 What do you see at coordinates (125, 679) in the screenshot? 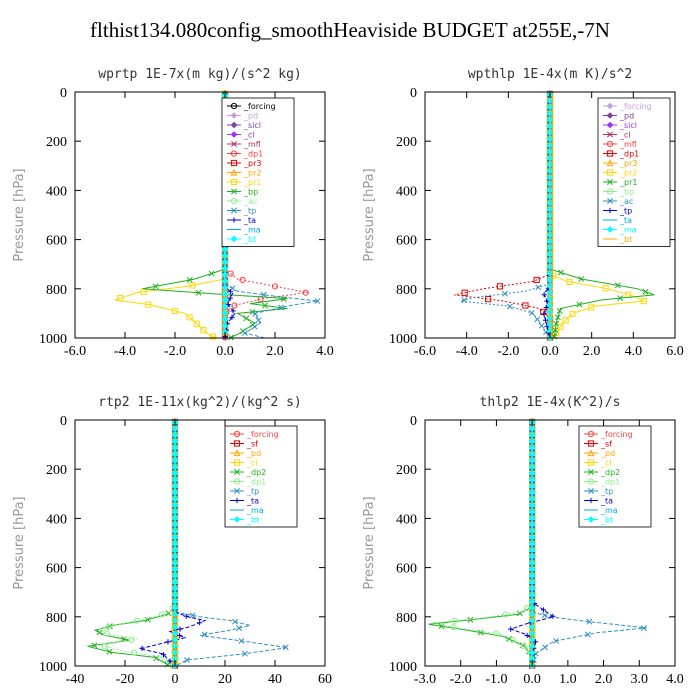
I see `x-tick-label: -20` at bounding box center [125, 679].